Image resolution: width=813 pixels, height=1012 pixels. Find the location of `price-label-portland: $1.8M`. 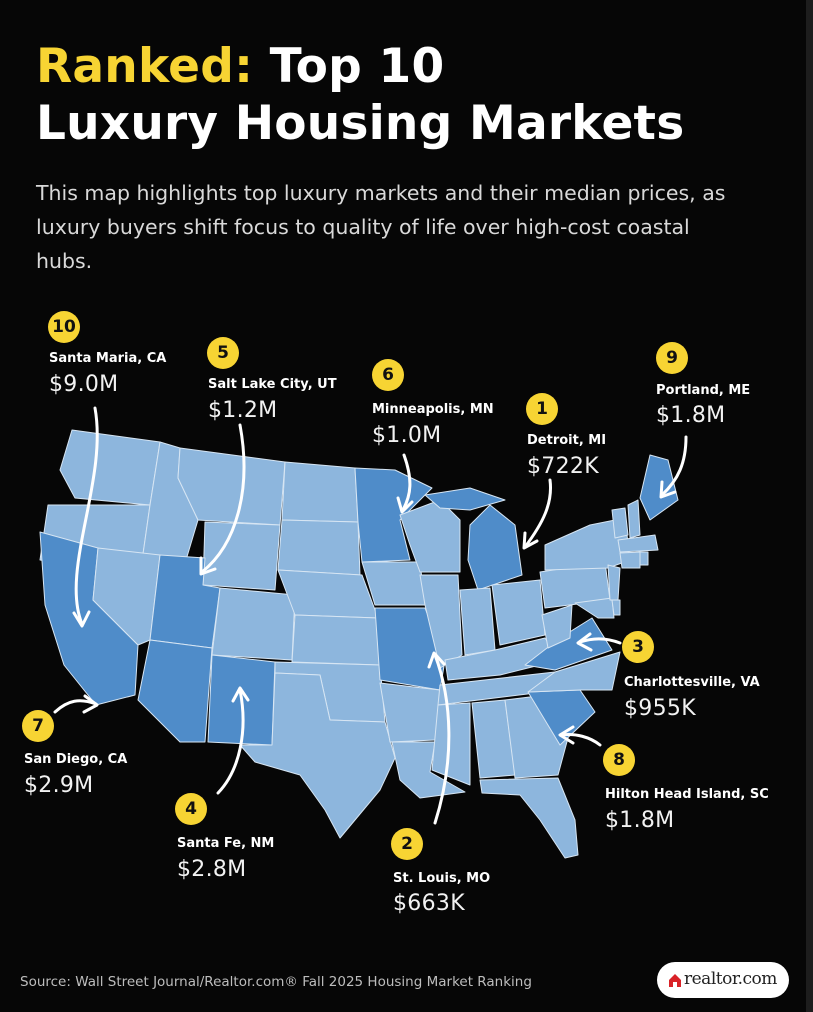

price-label-portland: $1.8M is located at coordinates (691, 415).